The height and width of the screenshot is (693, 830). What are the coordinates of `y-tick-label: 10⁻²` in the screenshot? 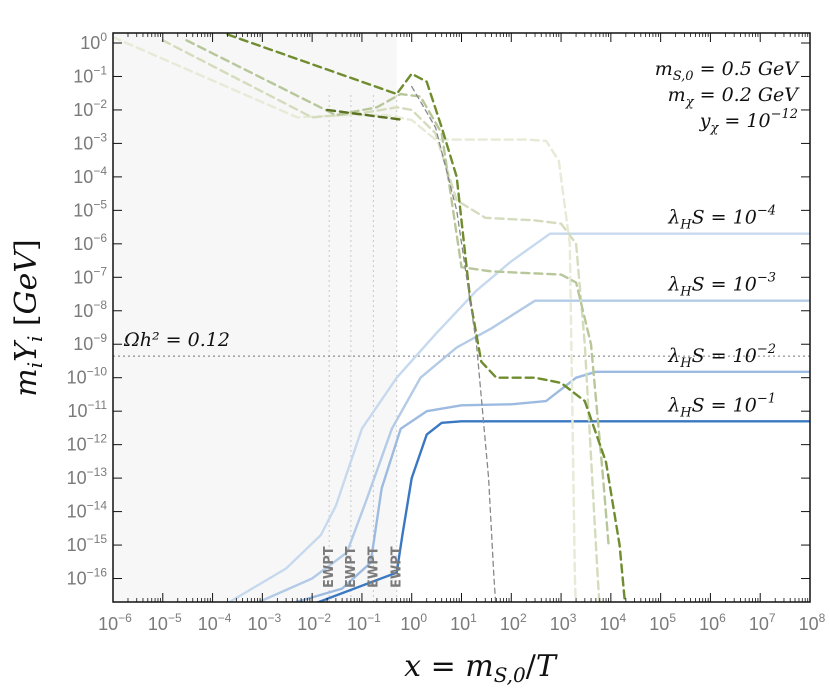 It's located at (90, 108).